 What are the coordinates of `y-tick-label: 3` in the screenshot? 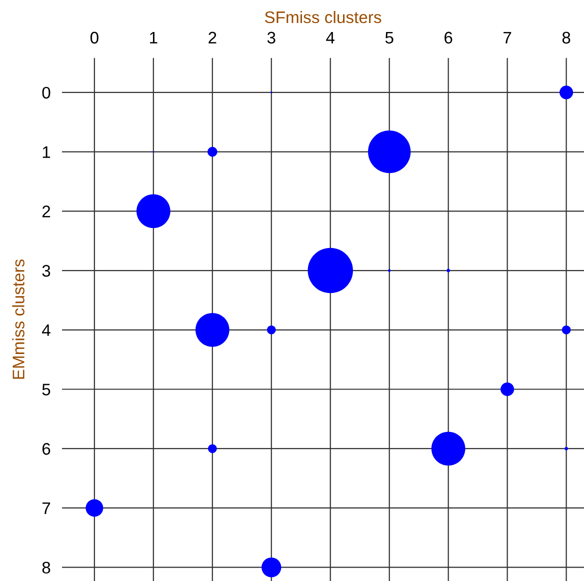 It's located at (46, 270).